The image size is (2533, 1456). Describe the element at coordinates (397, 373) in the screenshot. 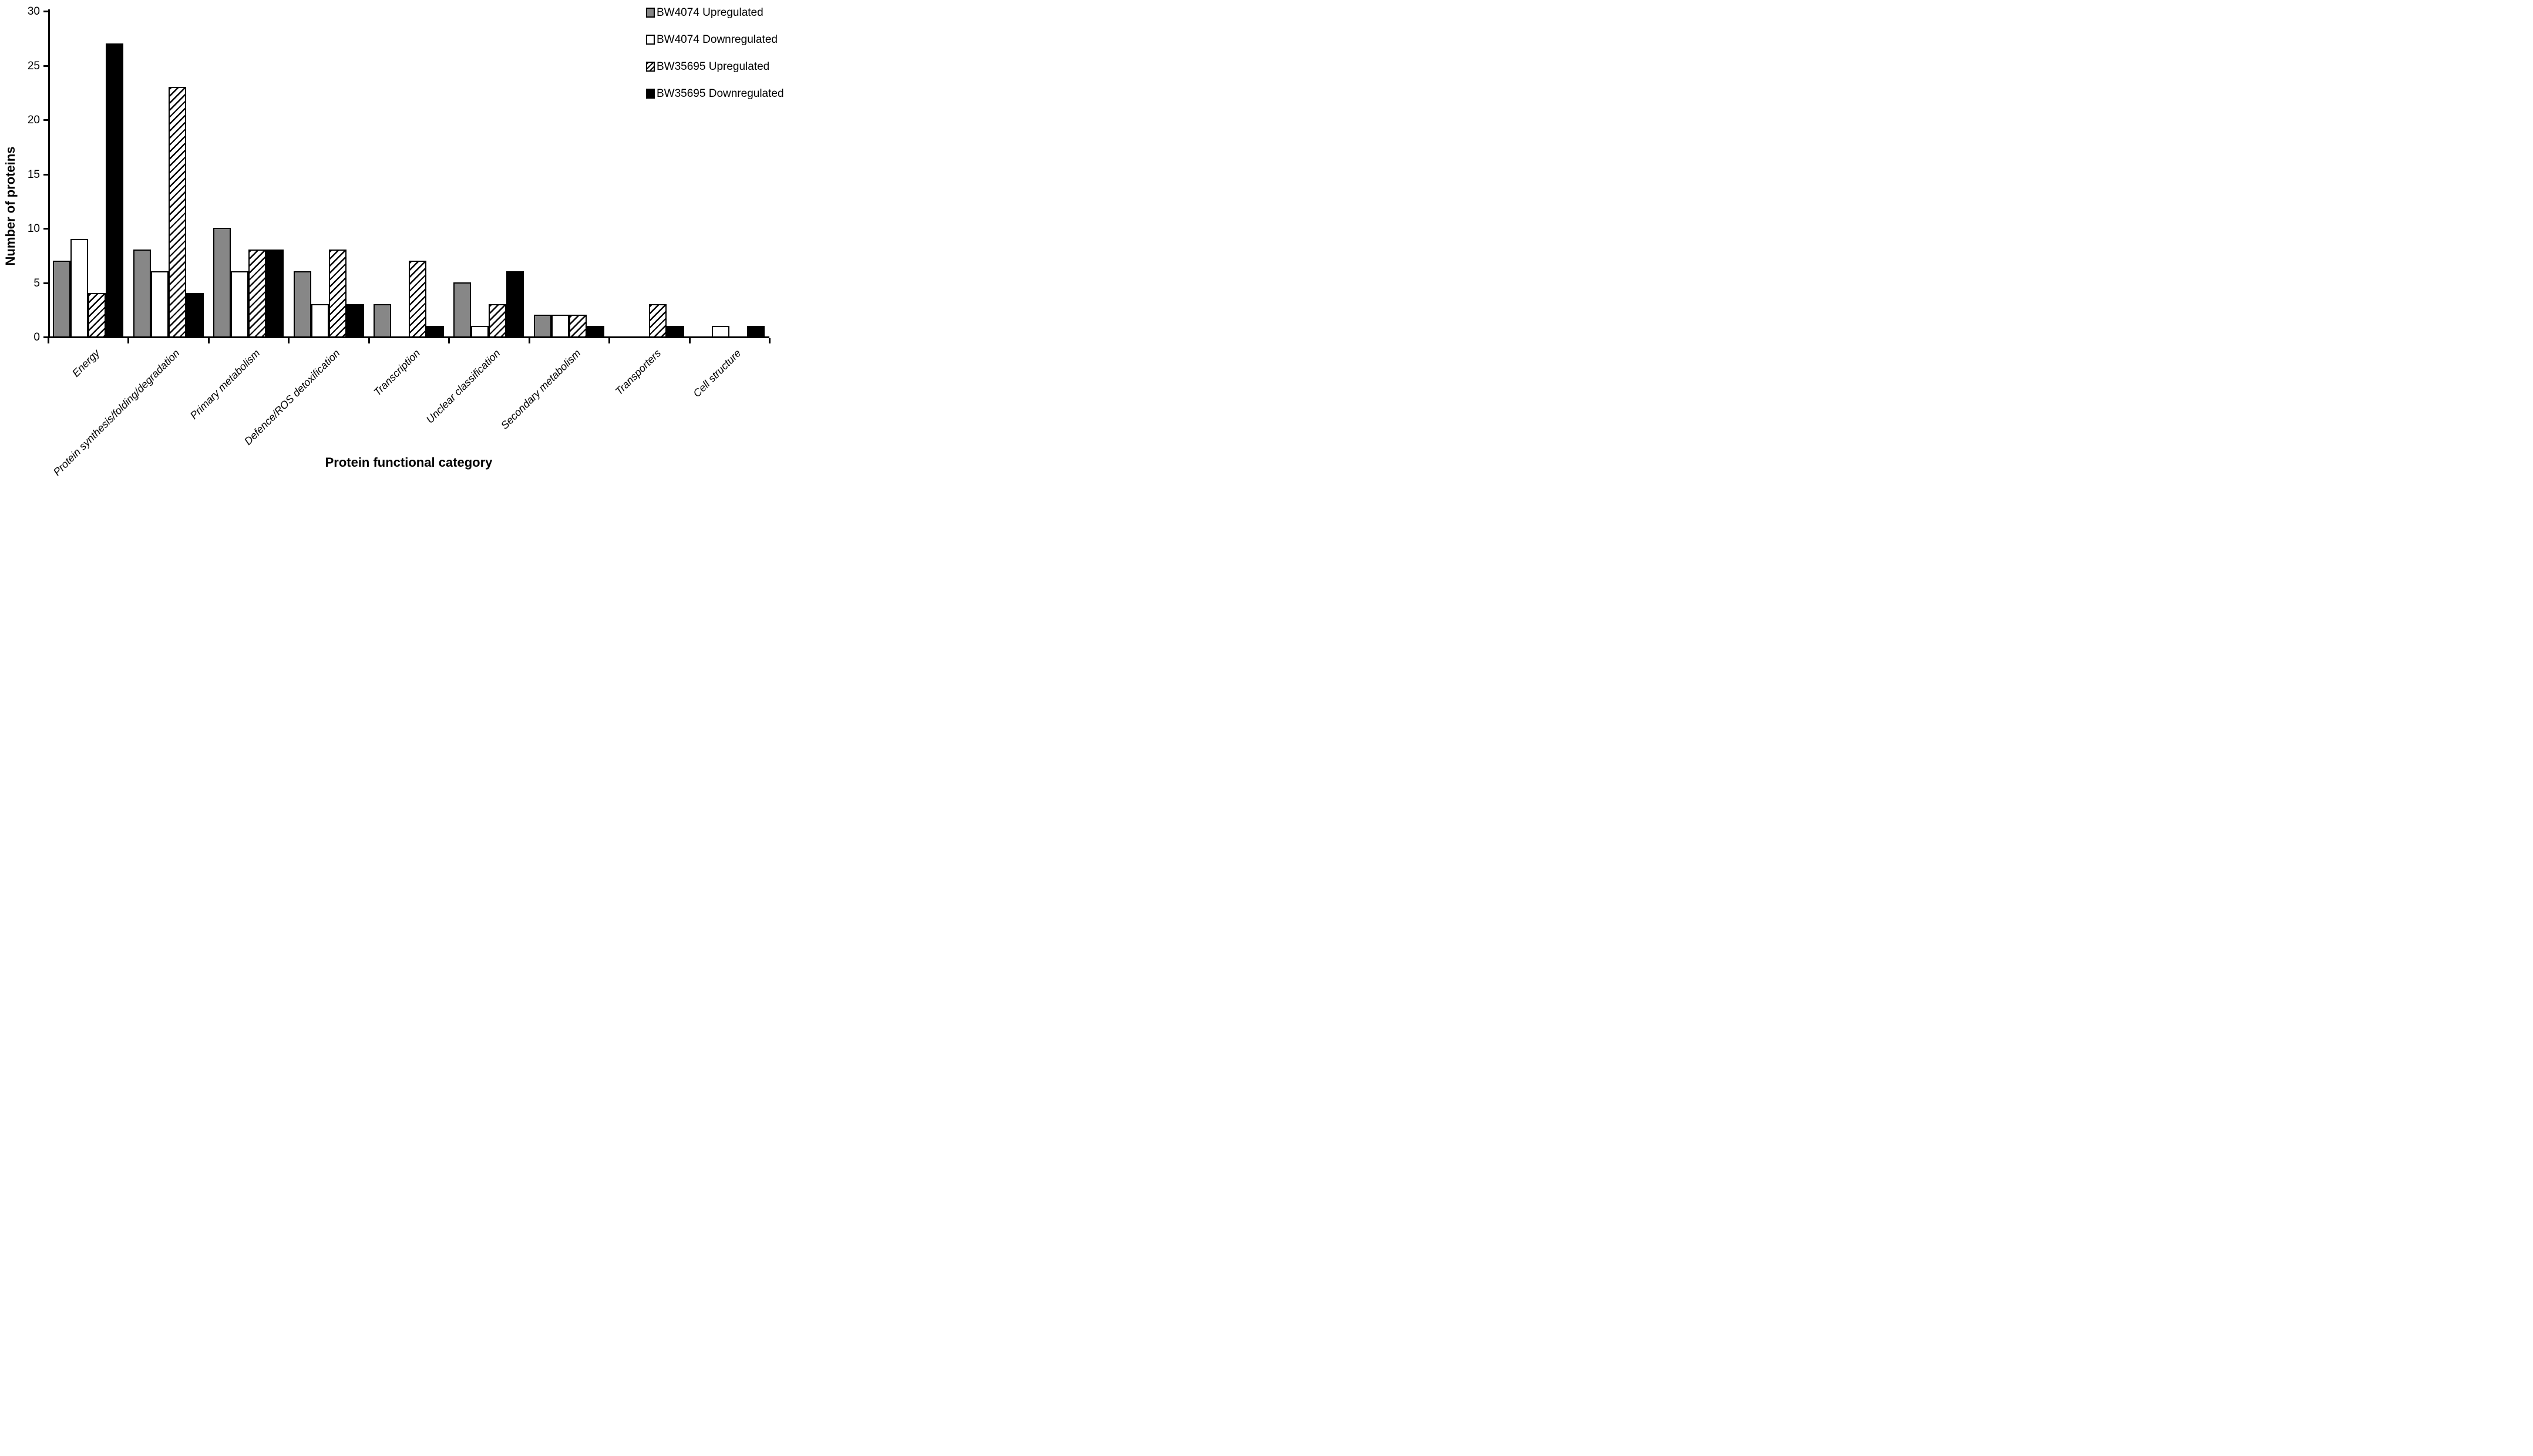

I see `category-label-transcription: Transcription` at that location.